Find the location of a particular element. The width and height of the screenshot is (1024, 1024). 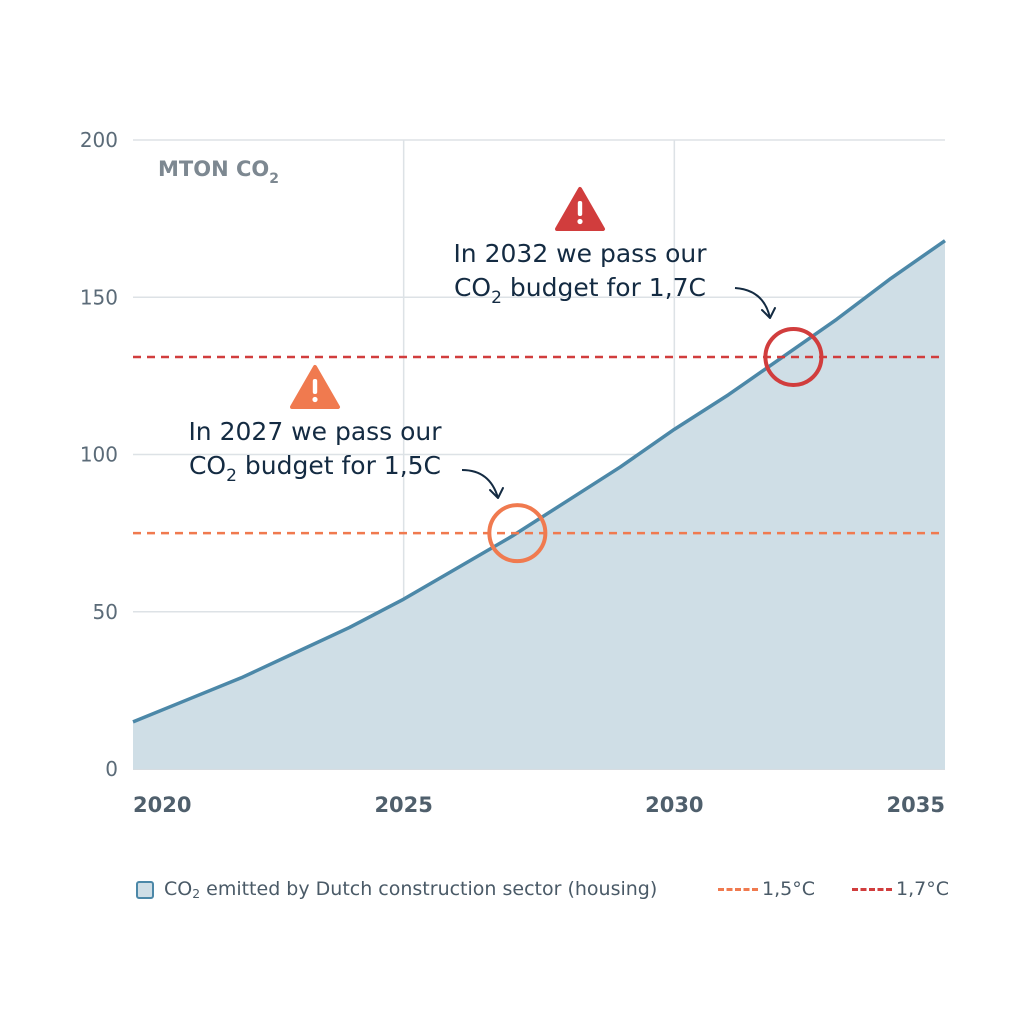

x-tick-label: 2030 is located at coordinates (674, 805).